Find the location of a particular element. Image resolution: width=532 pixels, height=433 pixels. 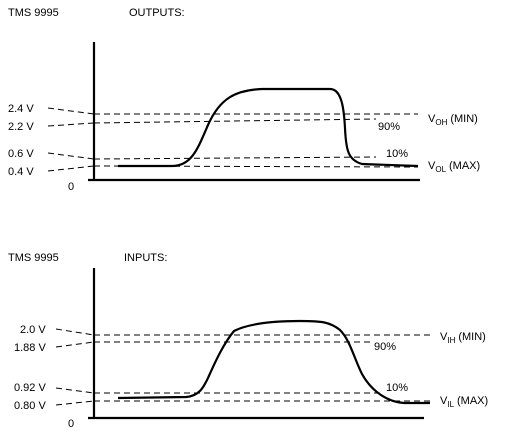

inputs-10-pct-label: 10% is located at coordinates (397, 388).